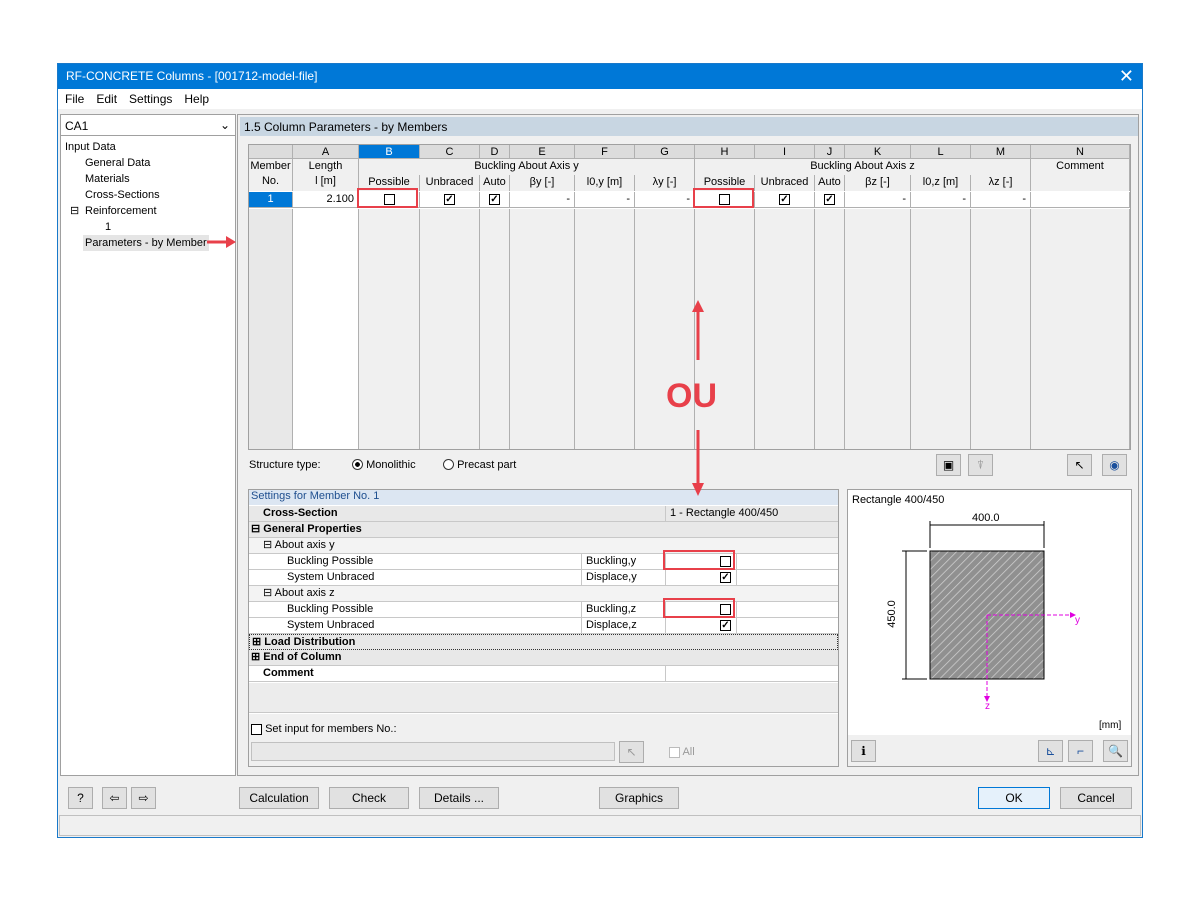  What do you see at coordinates (1001, 152) in the screenshot?
I see `column-letter-m: M` at bounding box center [1001, 152].